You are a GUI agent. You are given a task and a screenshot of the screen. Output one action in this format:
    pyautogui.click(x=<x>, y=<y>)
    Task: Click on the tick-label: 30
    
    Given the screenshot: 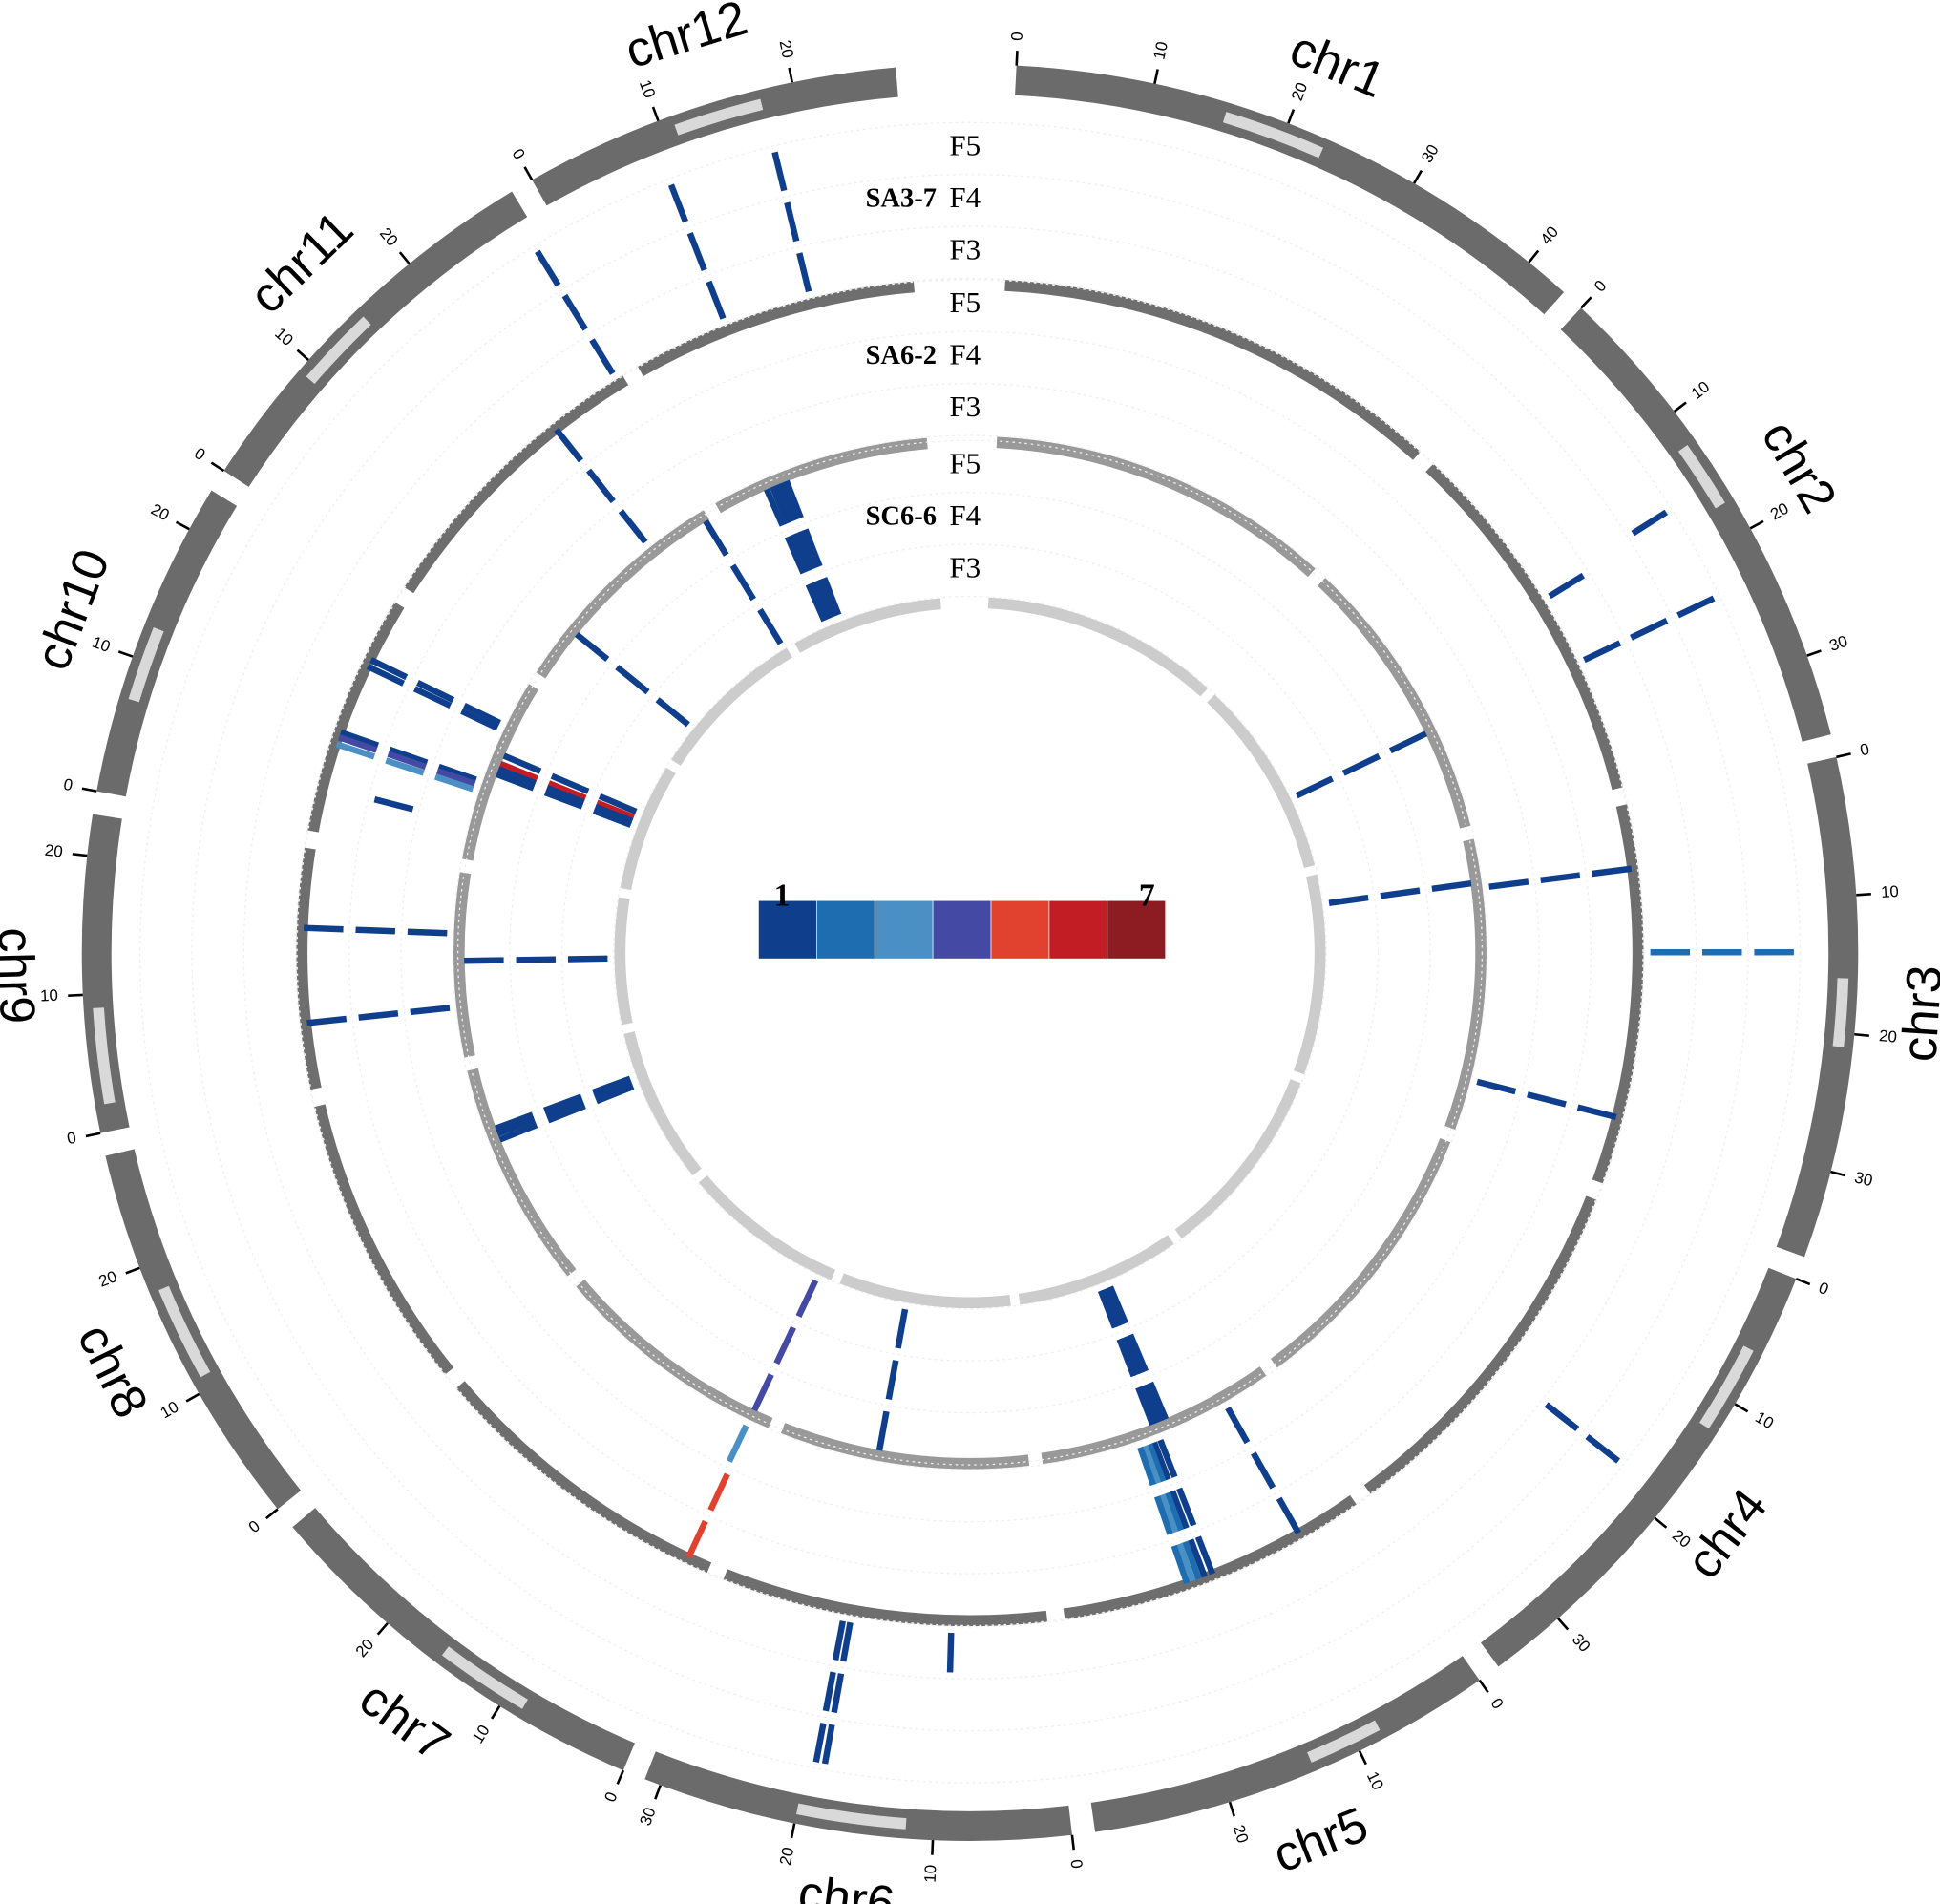 What is the action you would take?
    pyautogui.click(x=1430, y=153)
    